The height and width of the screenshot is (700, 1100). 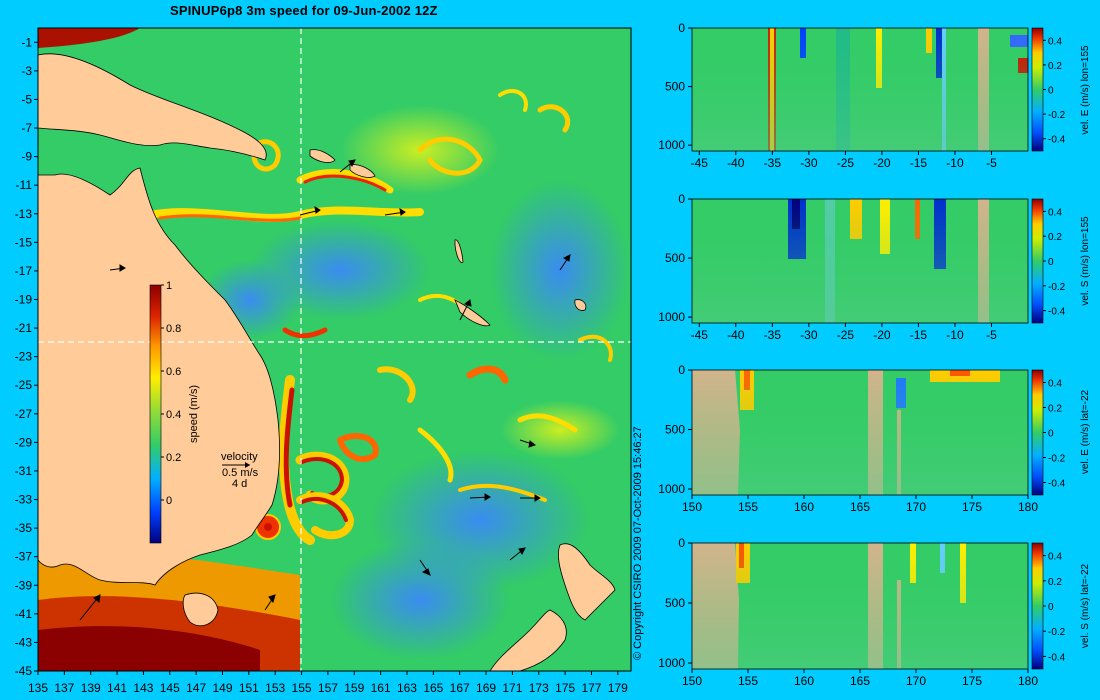 I want to click on lat-tick-label: -7, so click(x=26, y=128).